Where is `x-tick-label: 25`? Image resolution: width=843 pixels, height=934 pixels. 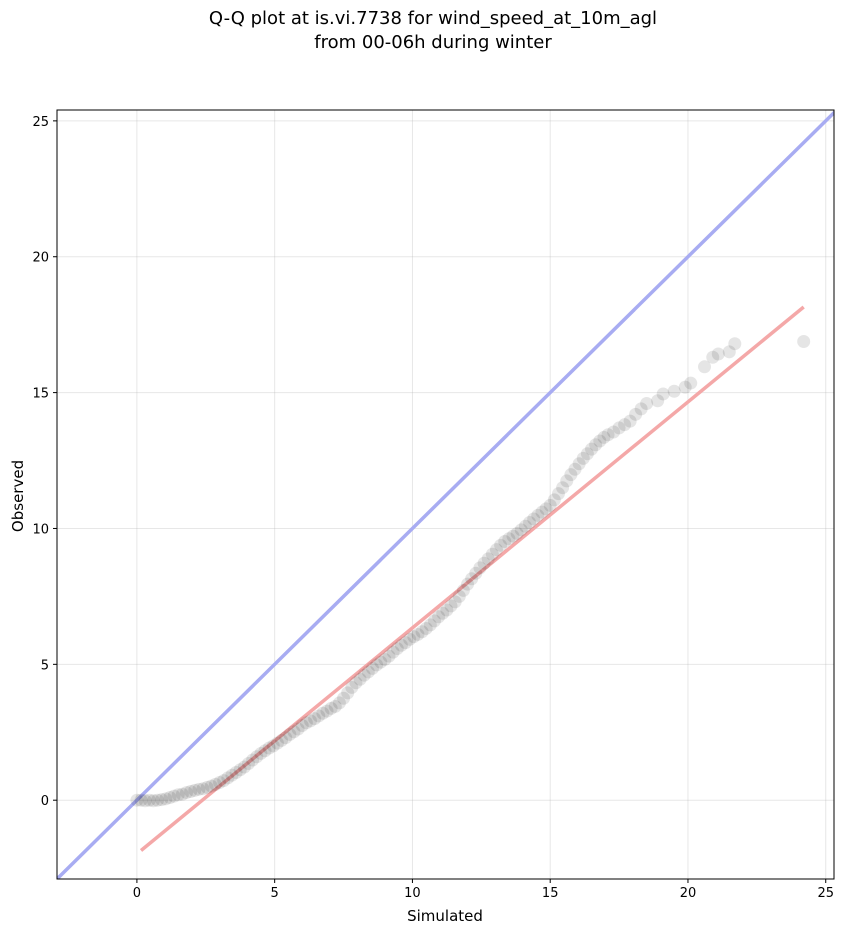 x-tick-label: 25 is located at coordinates (825, 893).